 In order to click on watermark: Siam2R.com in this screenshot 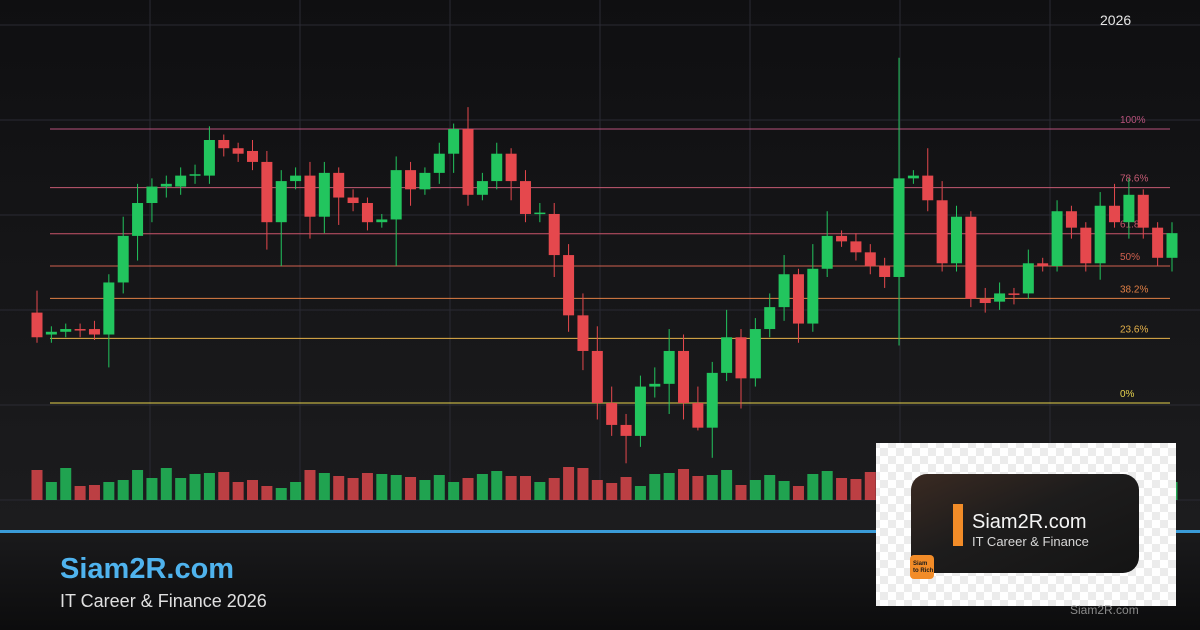, I will do `click(1104, 610)`.